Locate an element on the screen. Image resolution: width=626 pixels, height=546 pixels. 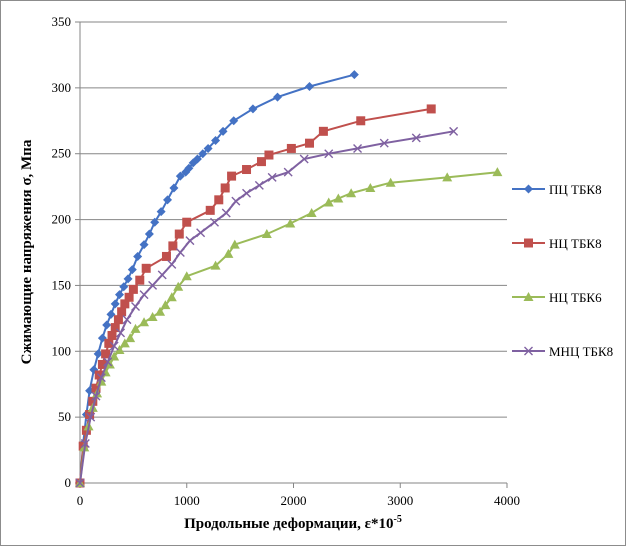
x-tick-labels: 0 1000 2000 3000 4000 is located at coordinates (298, 495).